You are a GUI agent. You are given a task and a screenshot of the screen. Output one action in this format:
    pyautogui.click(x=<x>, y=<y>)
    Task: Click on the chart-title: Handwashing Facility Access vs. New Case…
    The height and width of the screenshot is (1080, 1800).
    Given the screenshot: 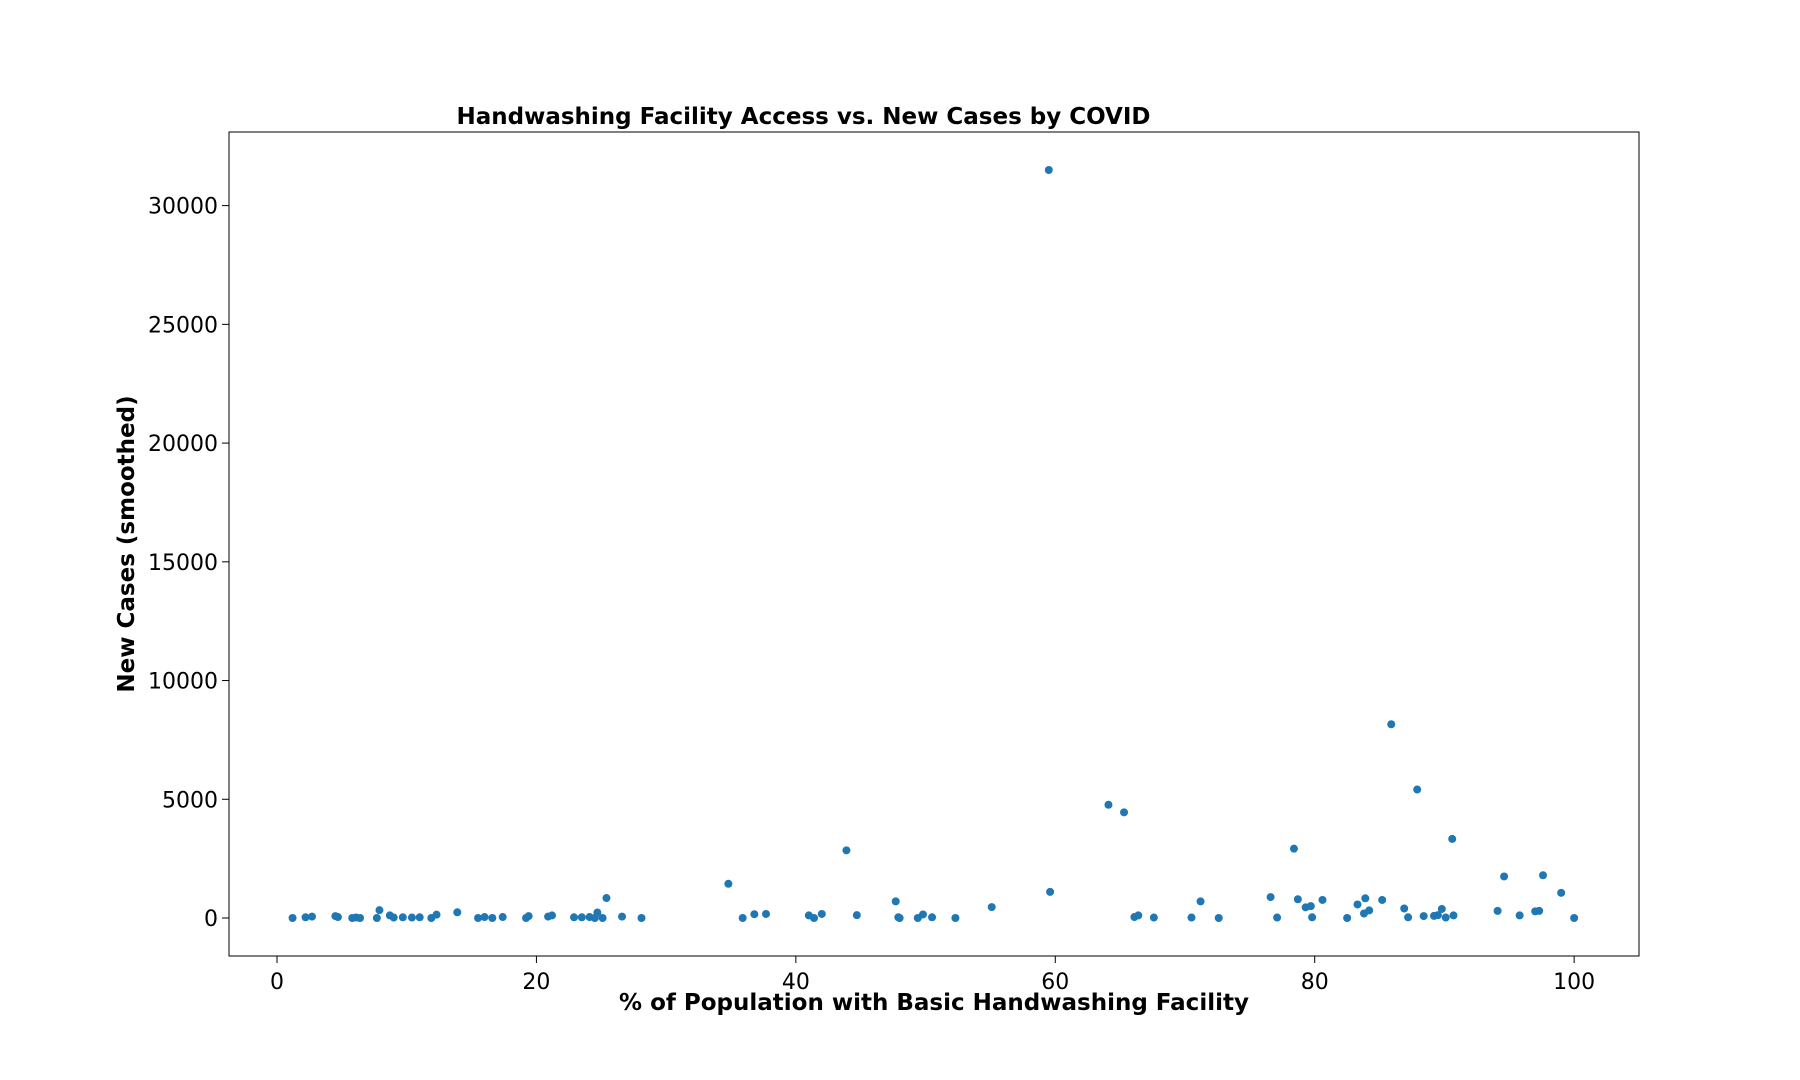 What is the action you would take?
    pyautogui.click(x=803, y=117)
    